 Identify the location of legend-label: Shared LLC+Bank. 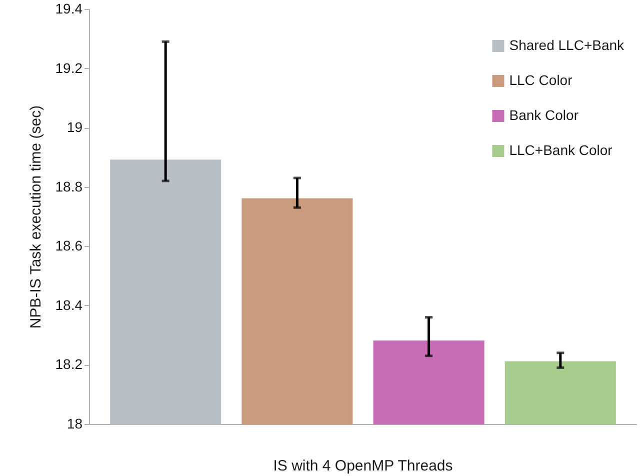
(567, 45).